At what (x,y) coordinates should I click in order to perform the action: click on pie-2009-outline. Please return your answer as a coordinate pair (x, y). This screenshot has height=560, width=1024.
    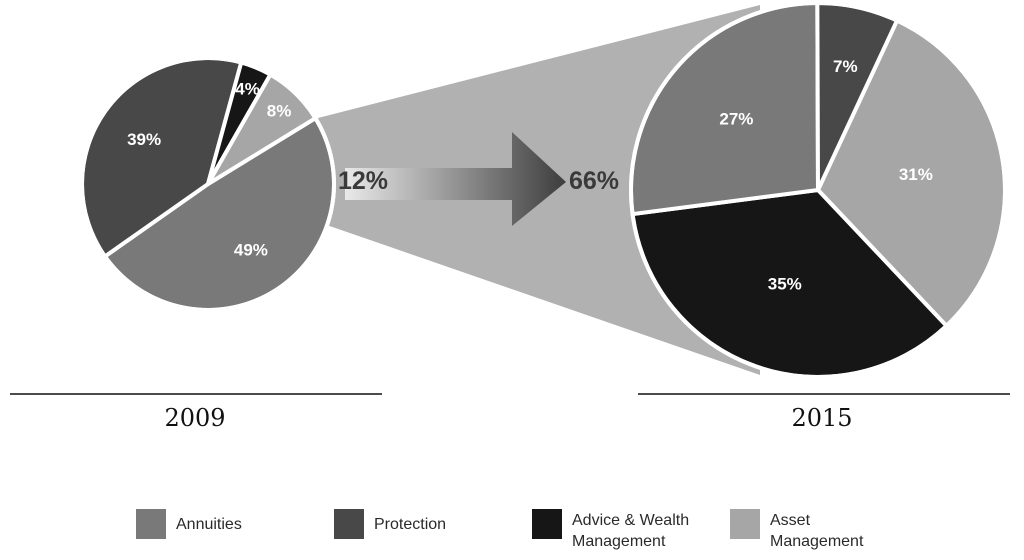
    Looking at the image, I should click on (208, 184).